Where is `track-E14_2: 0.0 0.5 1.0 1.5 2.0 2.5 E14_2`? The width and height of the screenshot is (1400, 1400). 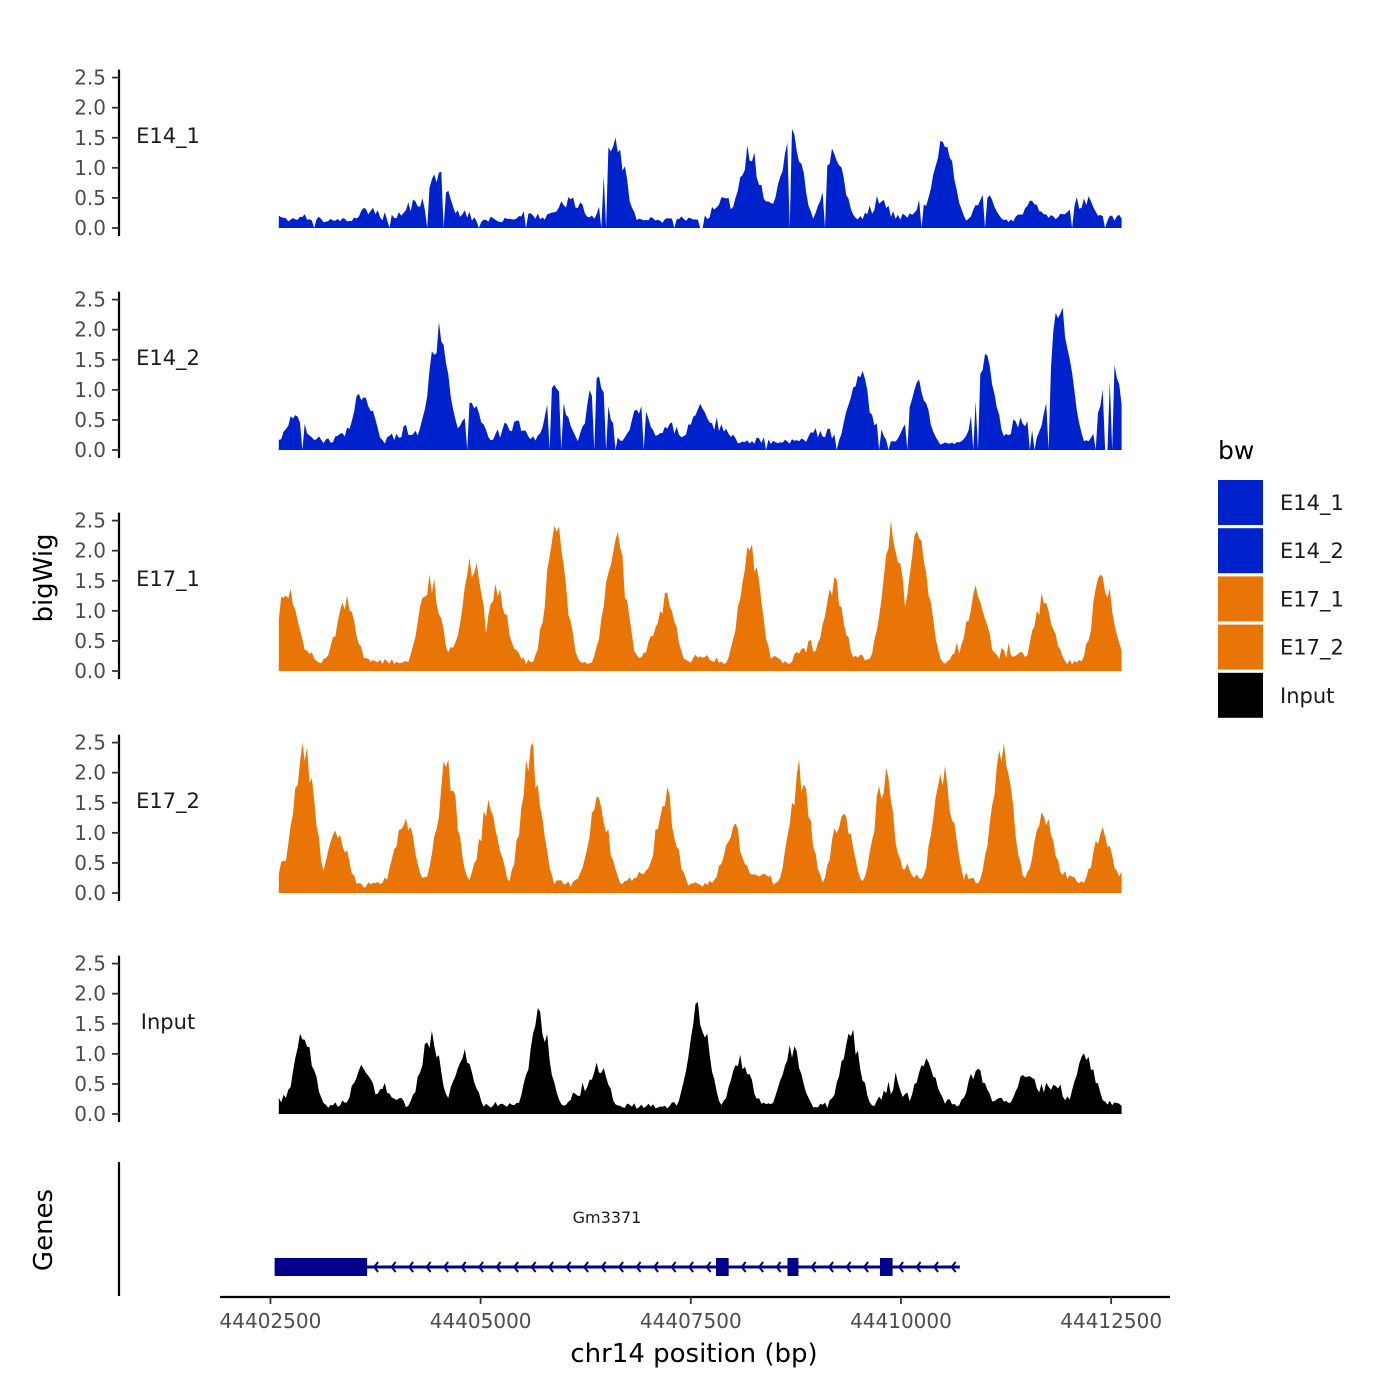 track-E14_2: 0.0 0.5 1.0 1.5 2.0 2.5 E14_2 is located at coordinates (598, 375).